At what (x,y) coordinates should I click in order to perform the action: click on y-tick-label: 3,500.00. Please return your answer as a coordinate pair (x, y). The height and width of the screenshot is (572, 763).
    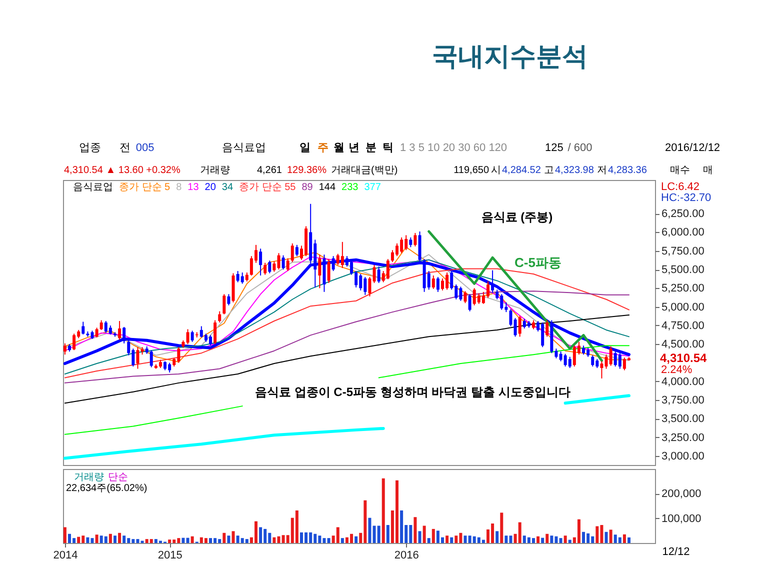
    Looking at the image, I should click on (683, 419).